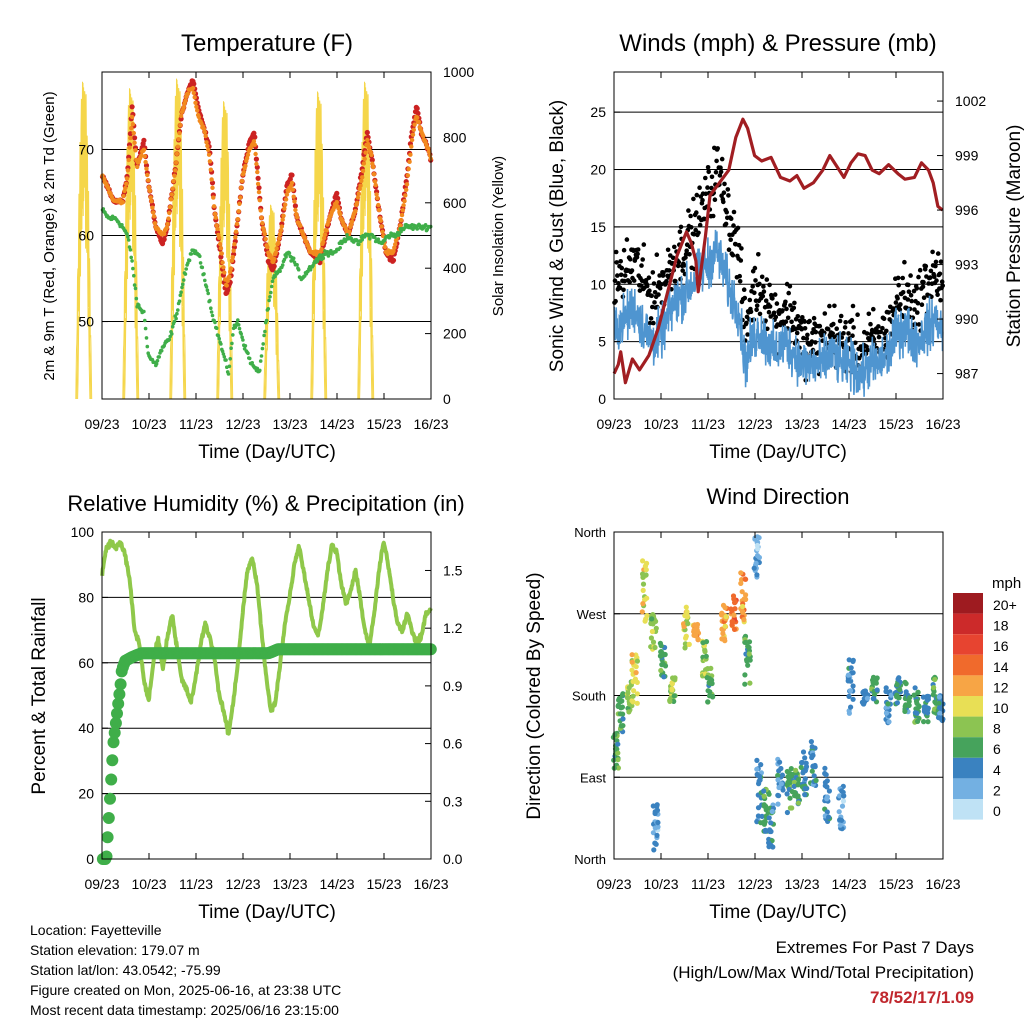 The image size is (1024, 1024). What do you see at coordinates (289, 424) in the screenshot?
I see `x-tick-label: 13/23` at bounding box center [289, 424].